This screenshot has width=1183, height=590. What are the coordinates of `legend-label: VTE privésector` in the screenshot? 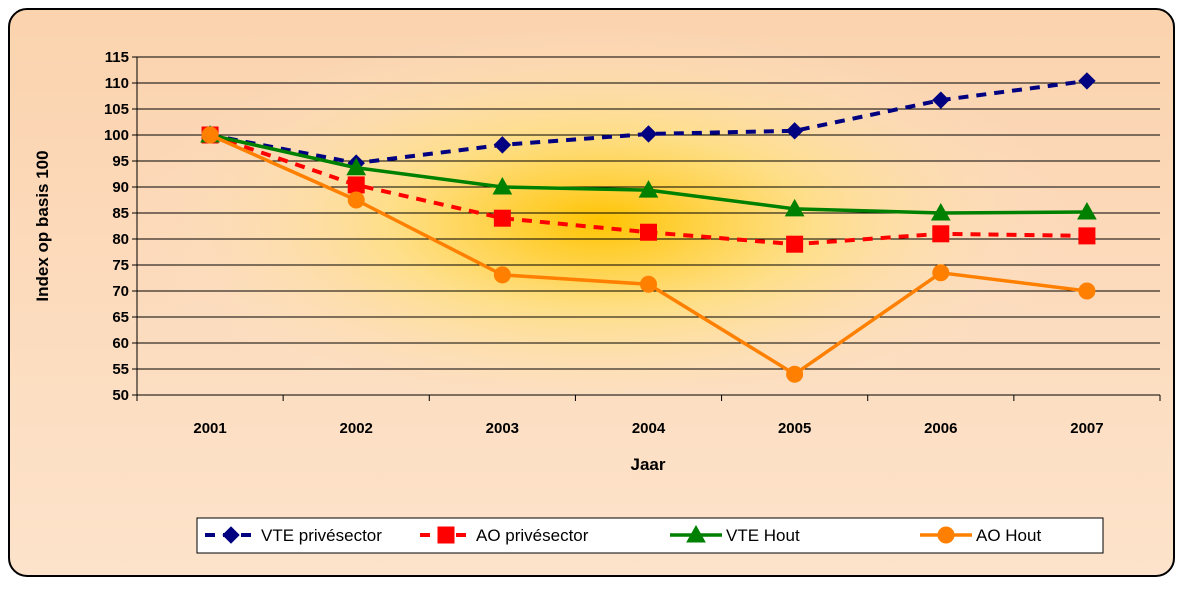 It's located at (321, 535).